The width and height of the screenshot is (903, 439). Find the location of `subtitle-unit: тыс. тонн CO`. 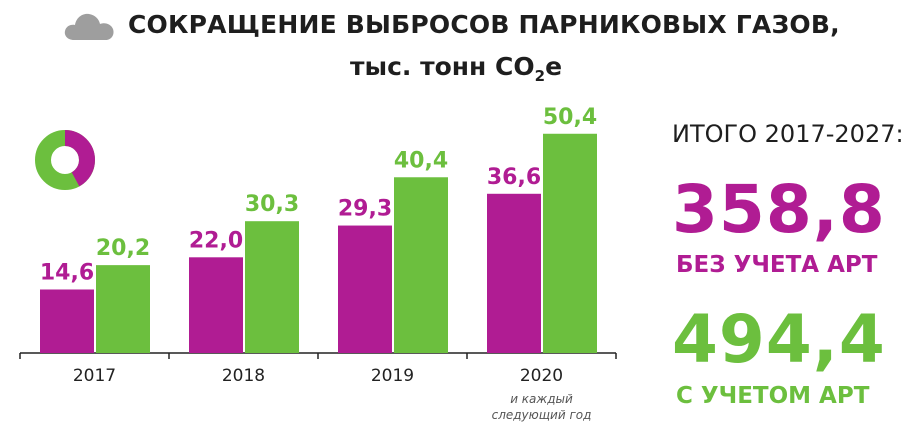

subtitle-unit: тыс. тонн CO is located at coordinates (442, 66).